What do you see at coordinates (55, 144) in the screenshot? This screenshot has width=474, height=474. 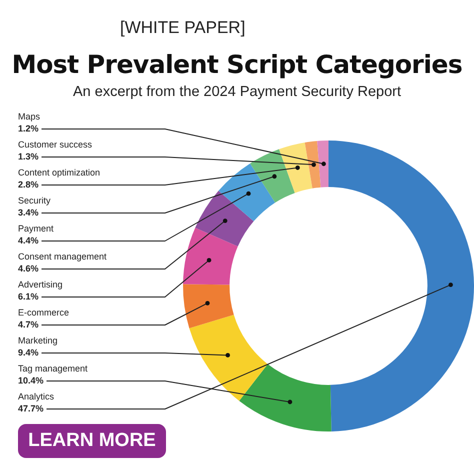 I see `slice-label: Customer success` at bounding box center [55, 144].